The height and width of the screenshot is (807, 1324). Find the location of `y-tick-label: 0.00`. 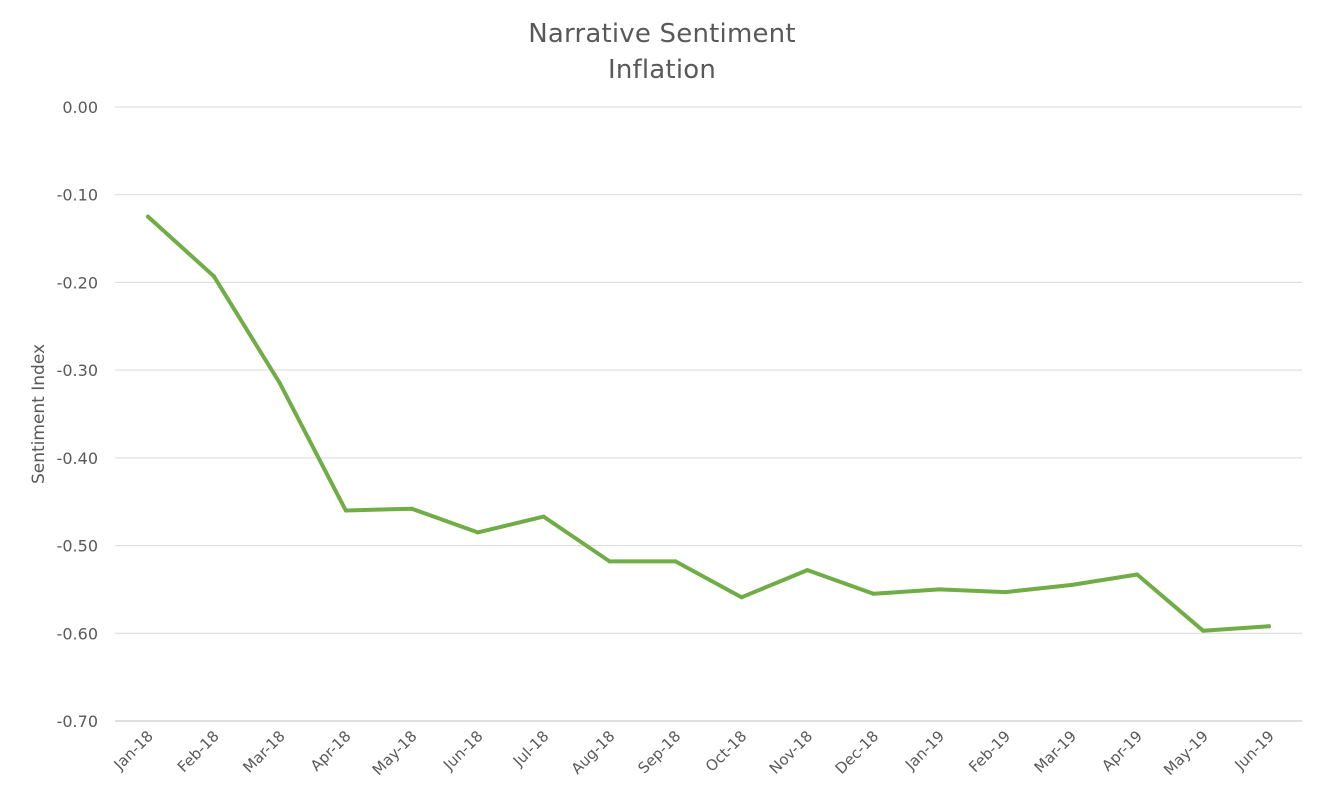

y-tick-label: 0.00 is located at coordinates (80, 107).